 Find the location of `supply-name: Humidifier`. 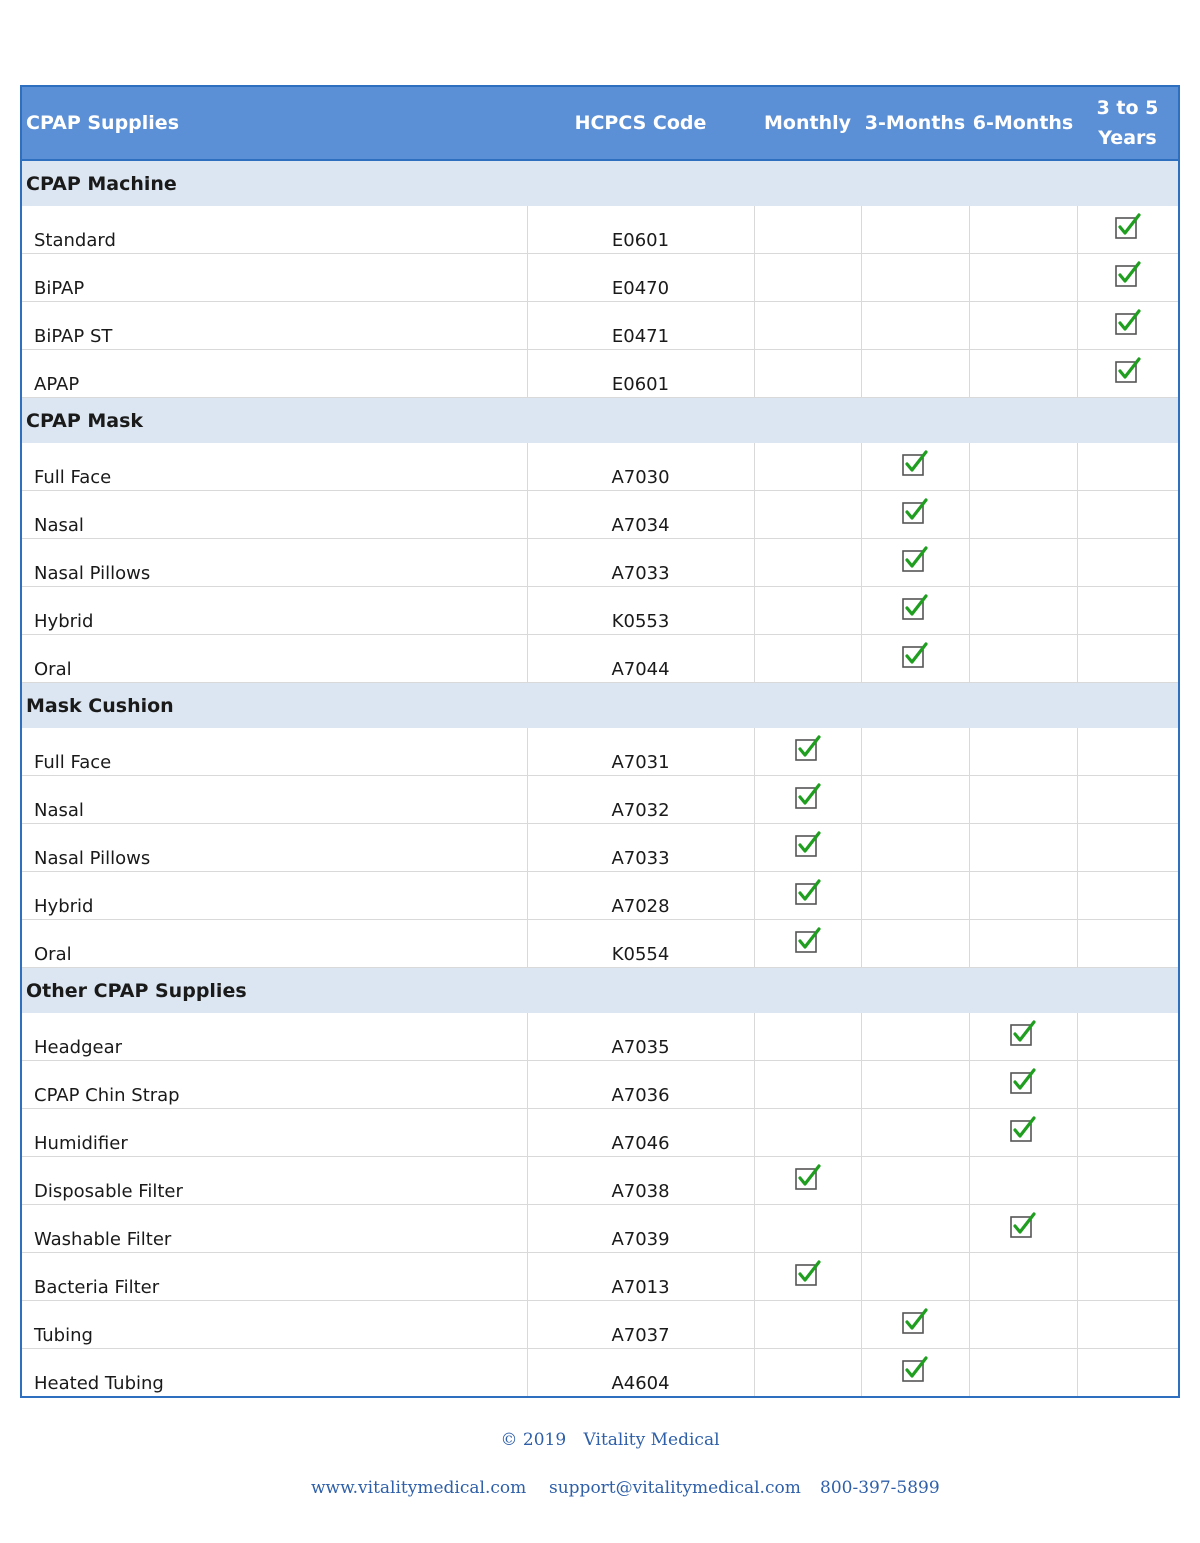

supply-name: Humidifier is located at coordinates (274, 1132).